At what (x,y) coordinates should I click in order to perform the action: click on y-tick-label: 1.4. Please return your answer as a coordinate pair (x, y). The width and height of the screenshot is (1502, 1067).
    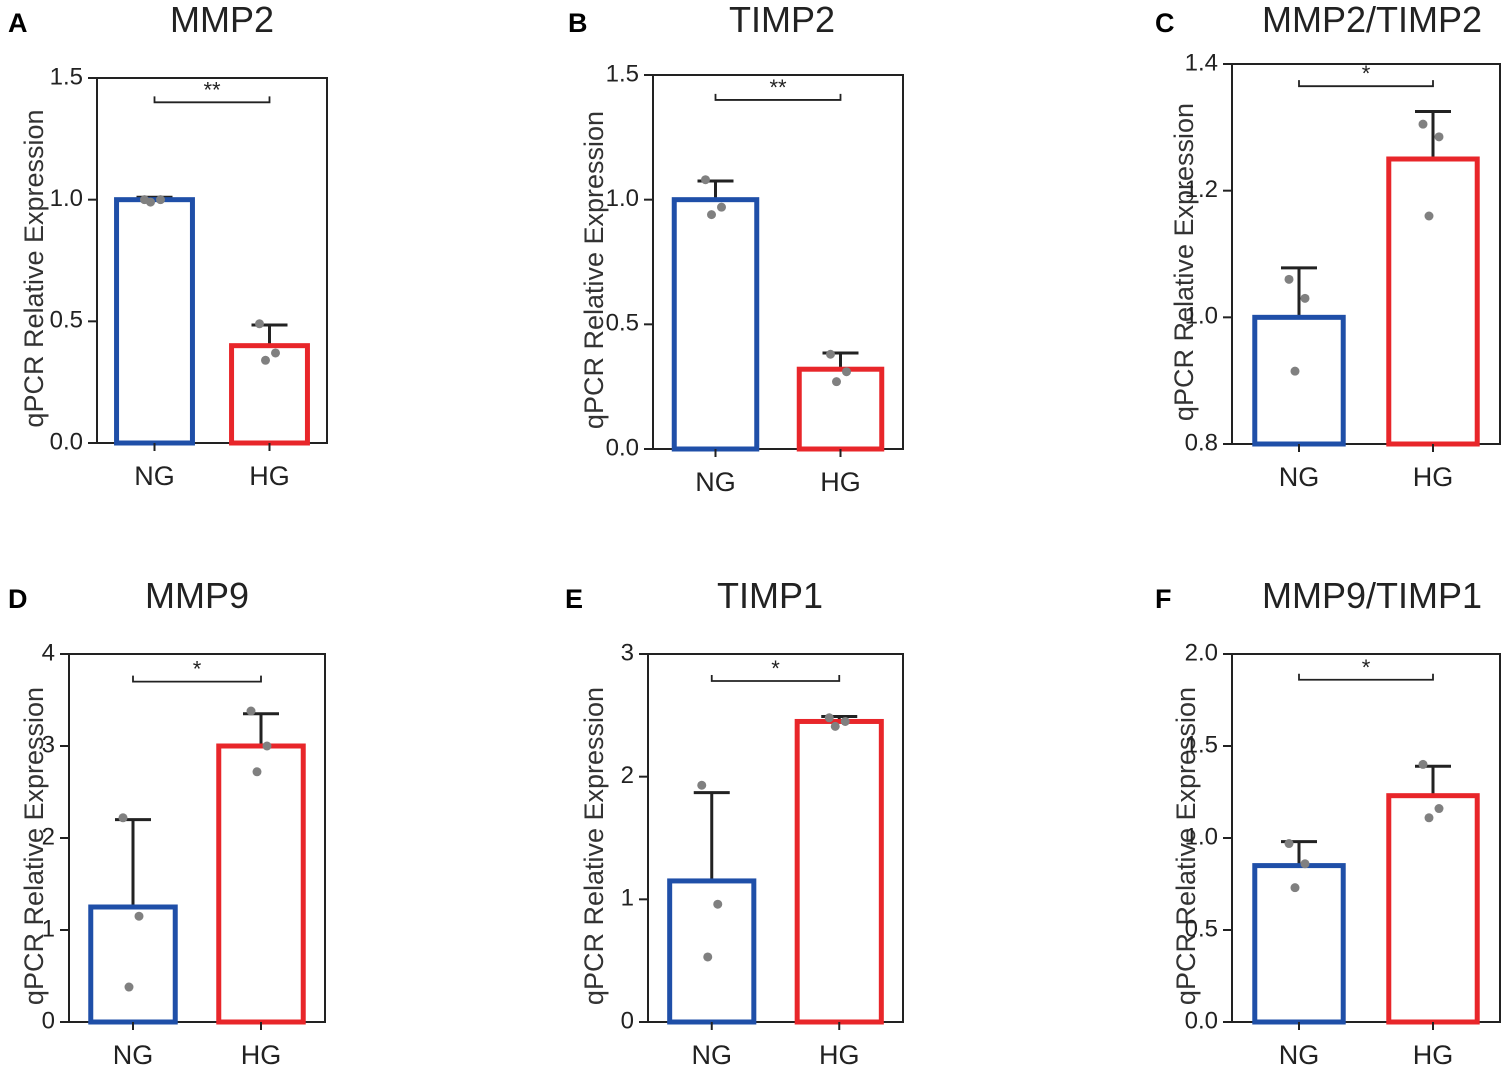
    Looking at the image, I should click on (1201, 62).